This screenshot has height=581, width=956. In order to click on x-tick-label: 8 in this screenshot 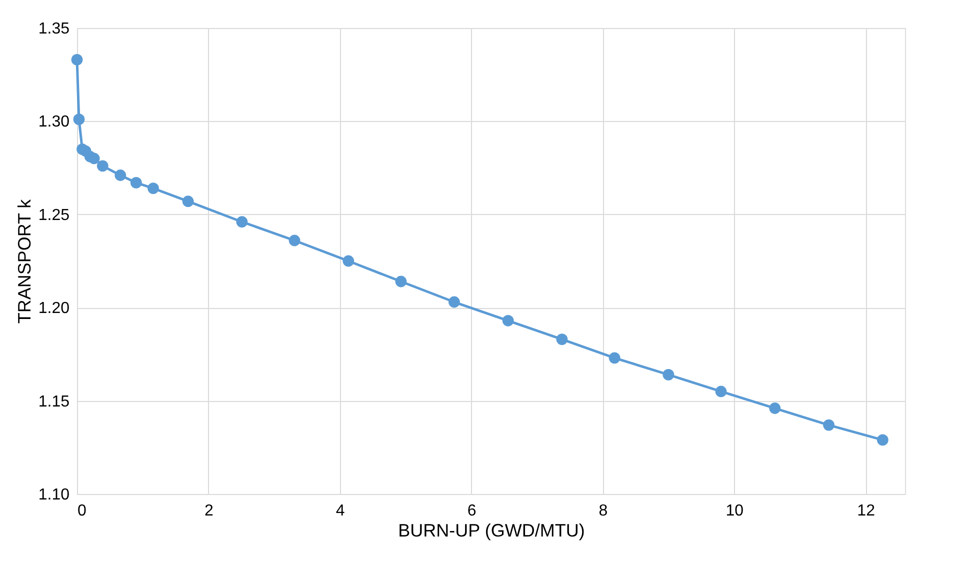, I will do `click(603, 511)`.